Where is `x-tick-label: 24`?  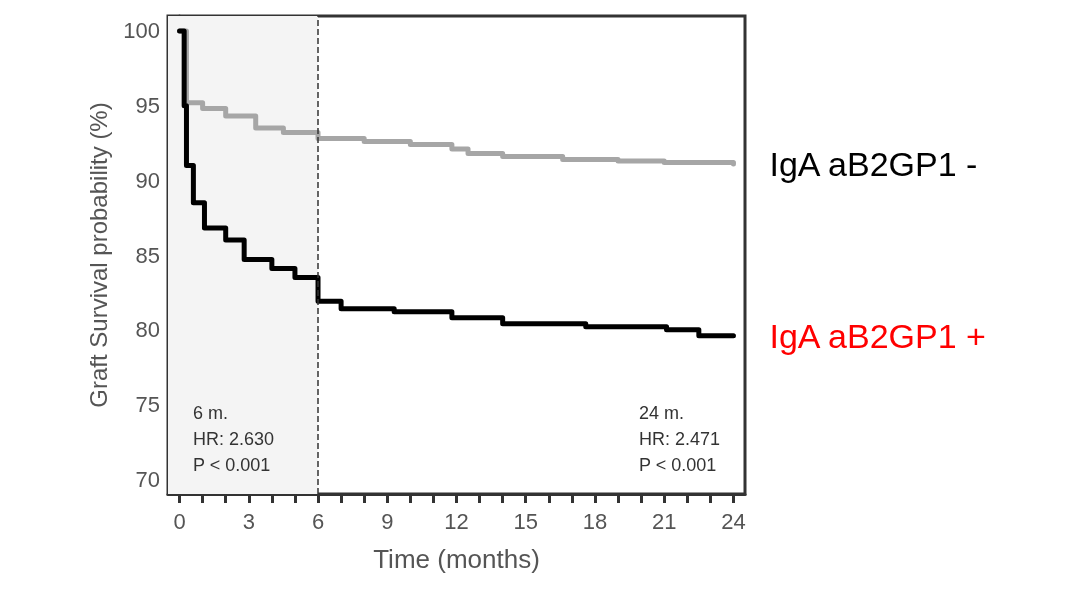
x-tick-label: 24 is located at coordinates (733, 521).